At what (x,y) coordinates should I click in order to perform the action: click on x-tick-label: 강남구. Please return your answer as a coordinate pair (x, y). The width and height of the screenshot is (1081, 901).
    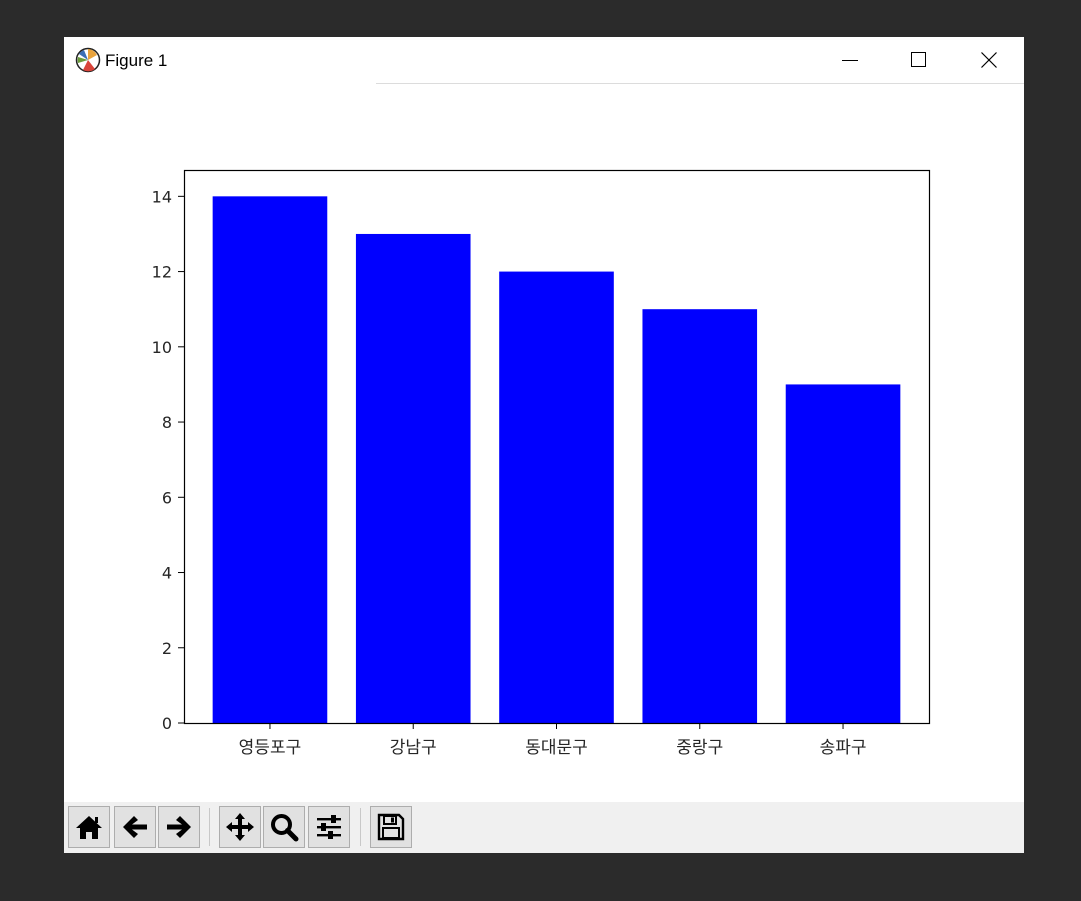
    Looking at the image, I should click on (413, 748).